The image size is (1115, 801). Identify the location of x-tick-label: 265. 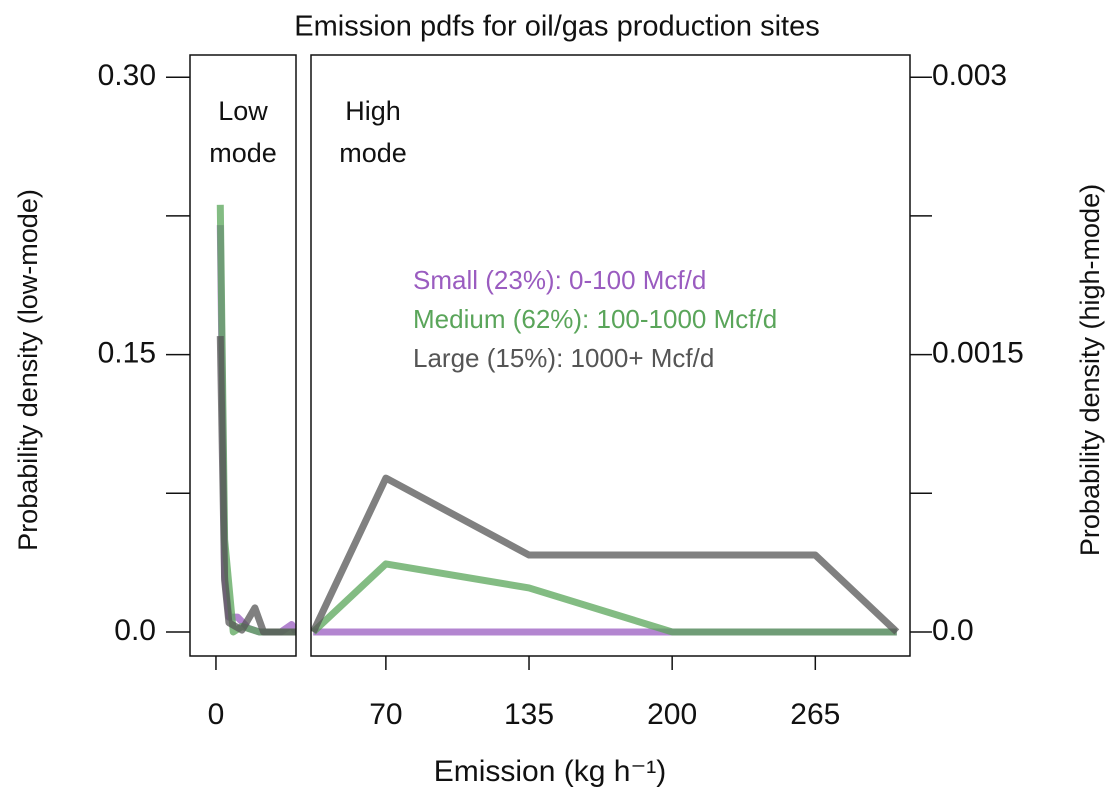
(815, 714).